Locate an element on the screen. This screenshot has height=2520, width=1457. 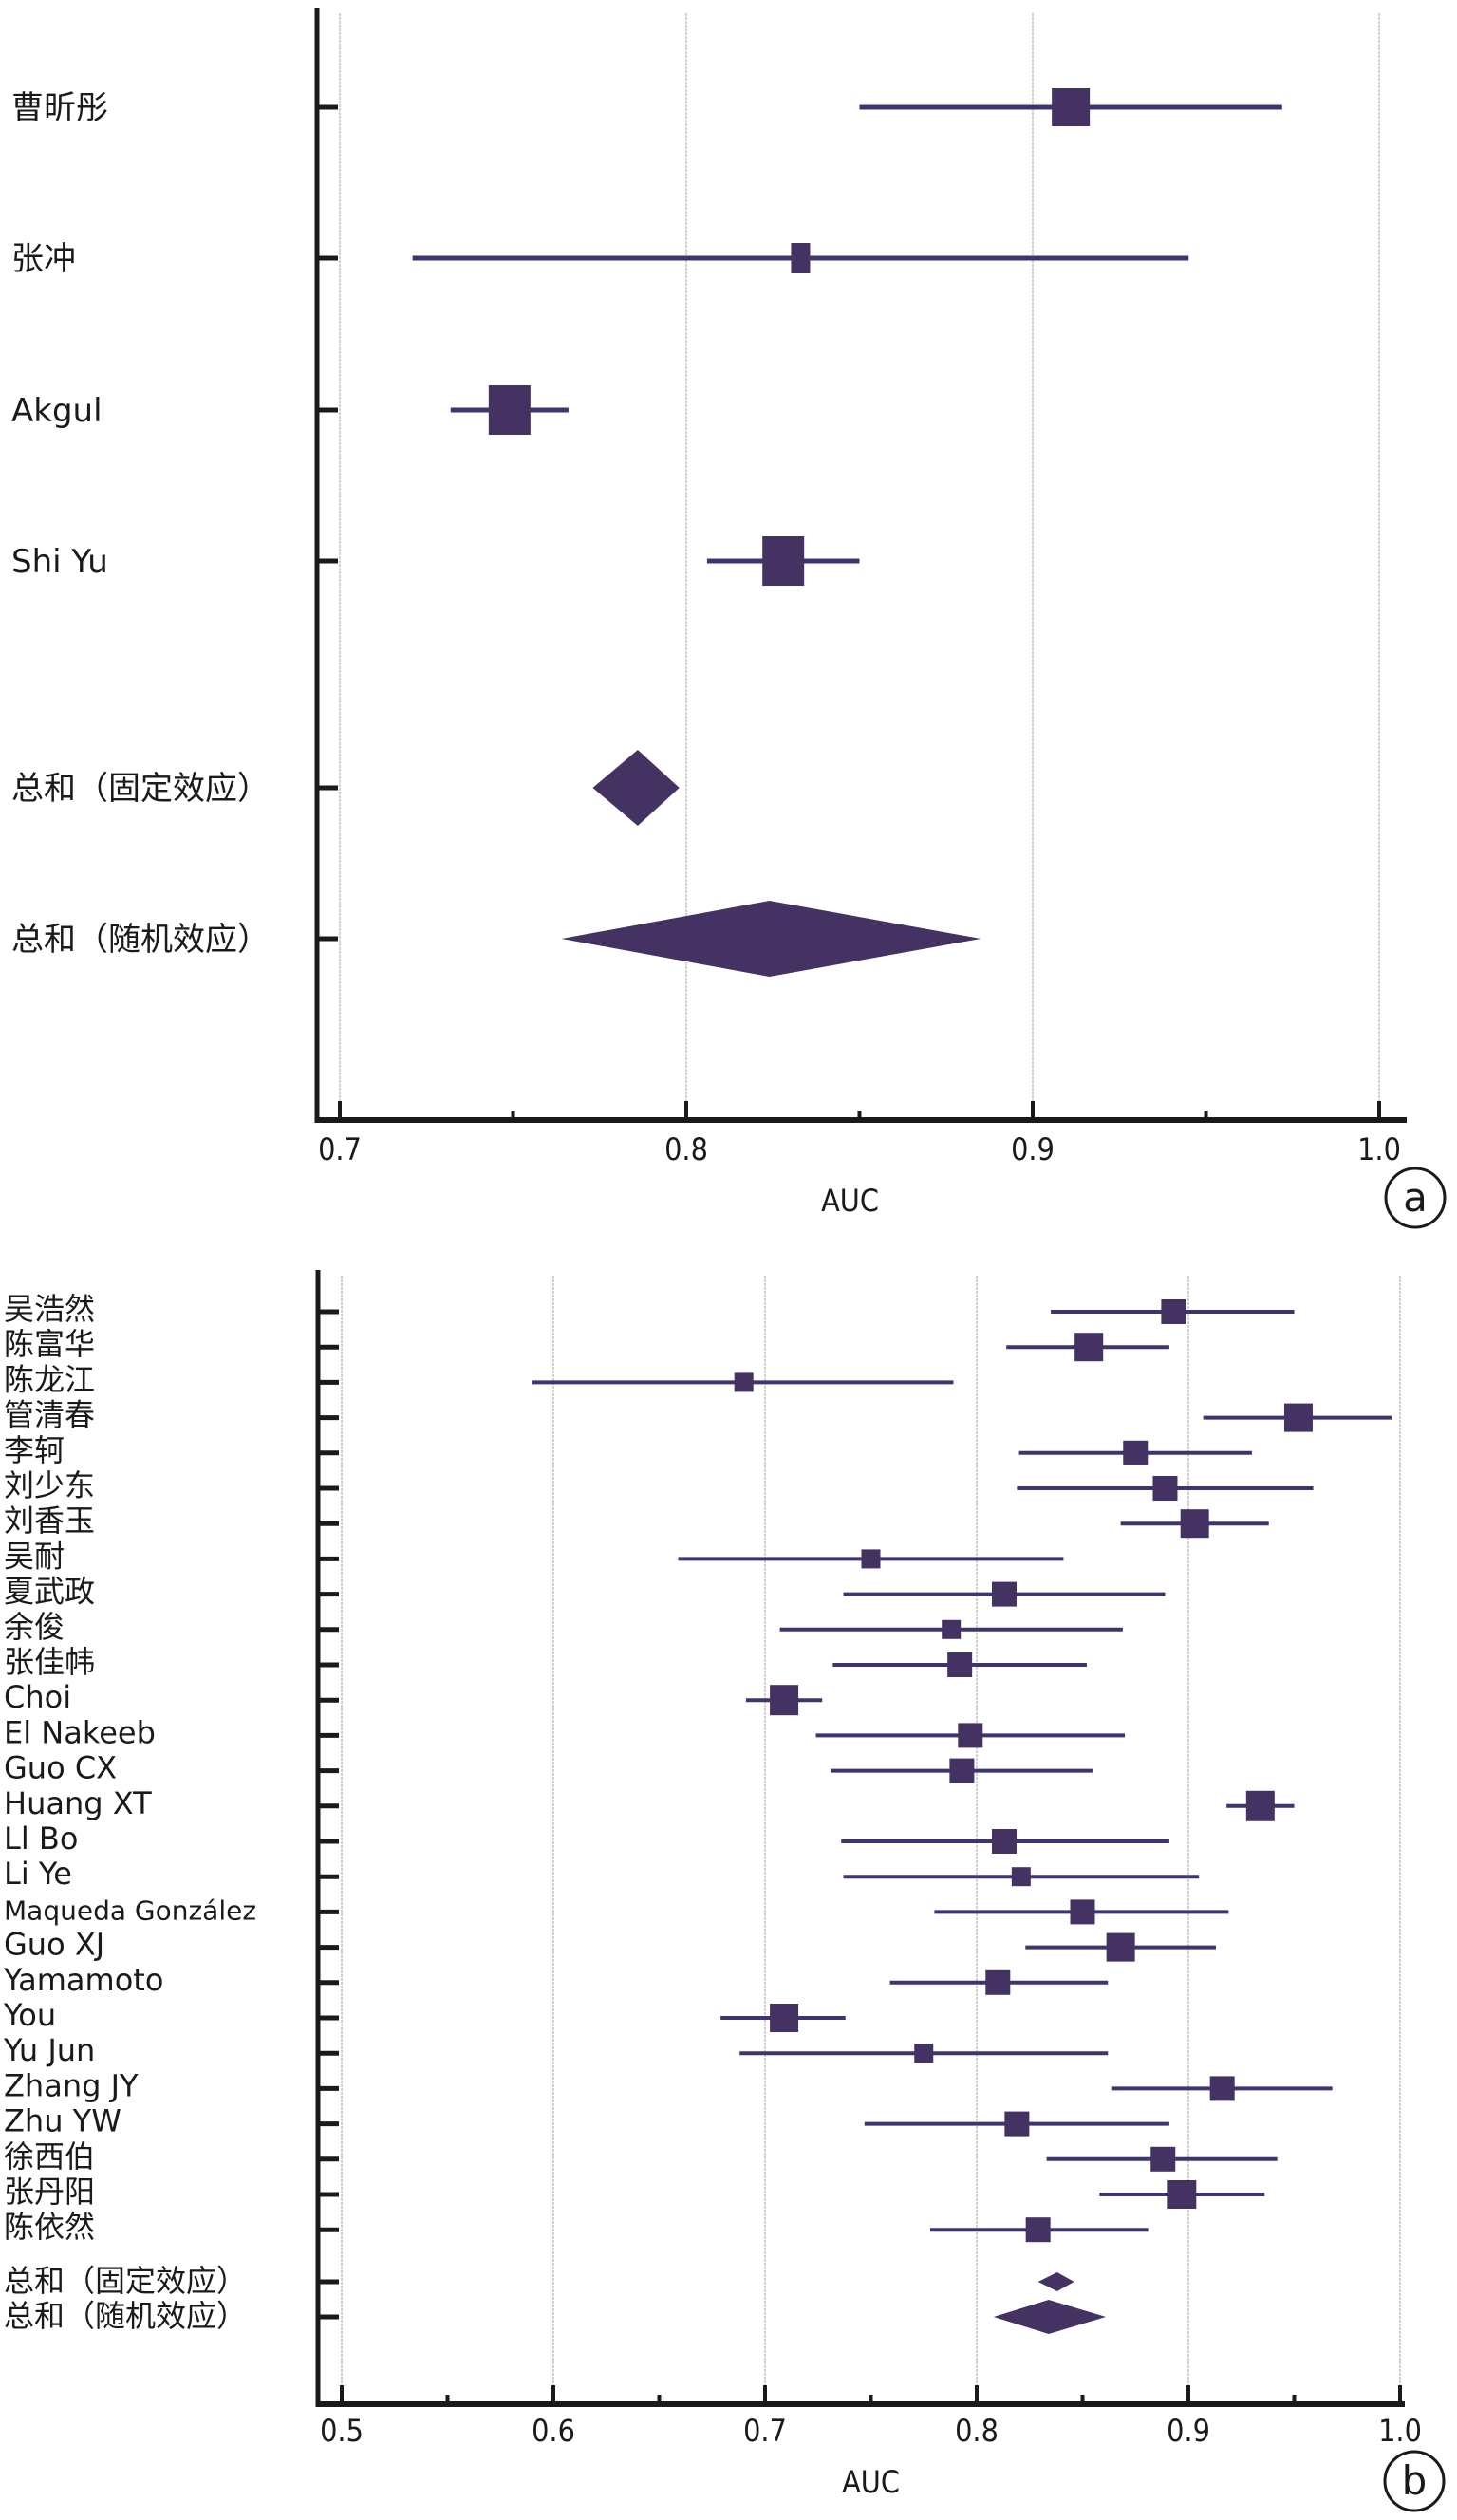
x-tick-label: 0.6 is located at coordinates (553, 2431).